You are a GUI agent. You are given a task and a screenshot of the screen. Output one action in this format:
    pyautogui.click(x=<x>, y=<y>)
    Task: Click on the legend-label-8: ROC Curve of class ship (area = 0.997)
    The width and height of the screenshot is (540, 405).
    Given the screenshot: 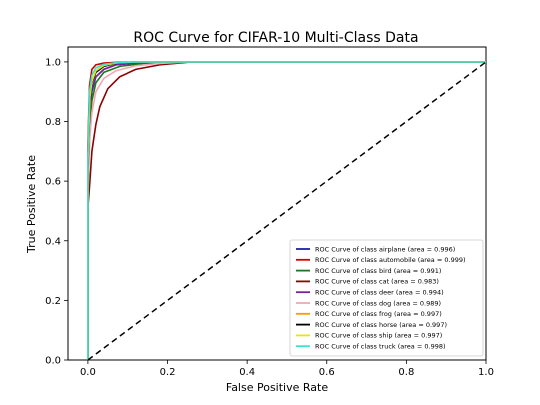 What is the action you would take?
    pyautogui.click(x=378, y=336)
    